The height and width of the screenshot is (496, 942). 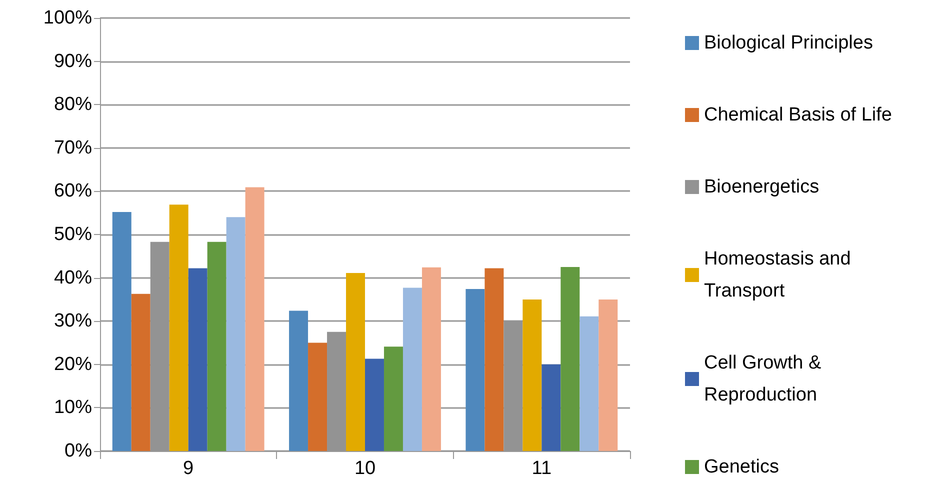 I want to click on legend-label: Biological Principles, so click(x=788, y=43).